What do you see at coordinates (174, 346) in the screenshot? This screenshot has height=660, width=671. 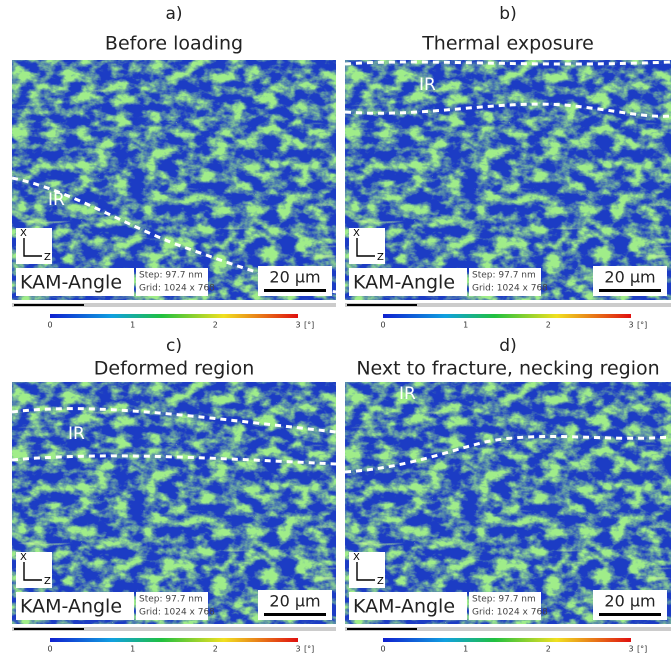 I see `panel-label: c)` at bounding box center [174, 346].